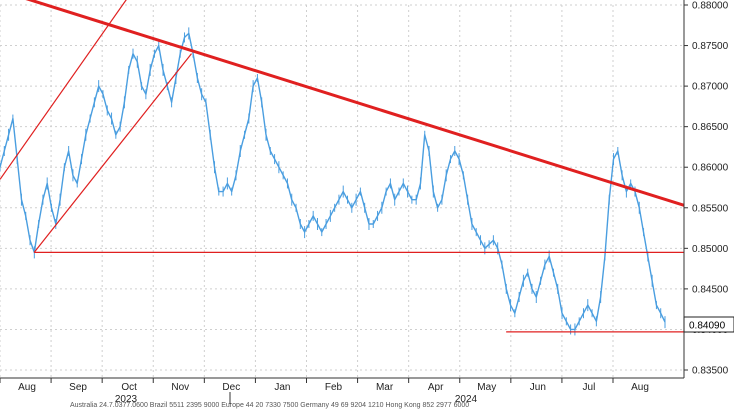 Image resolution: width=734 pixels, height=409 pixels. What do you see at coordinates (436, 387) in the screenshot?
I see `x-tick-label-8: Apr` at bounding box center [436, 387].